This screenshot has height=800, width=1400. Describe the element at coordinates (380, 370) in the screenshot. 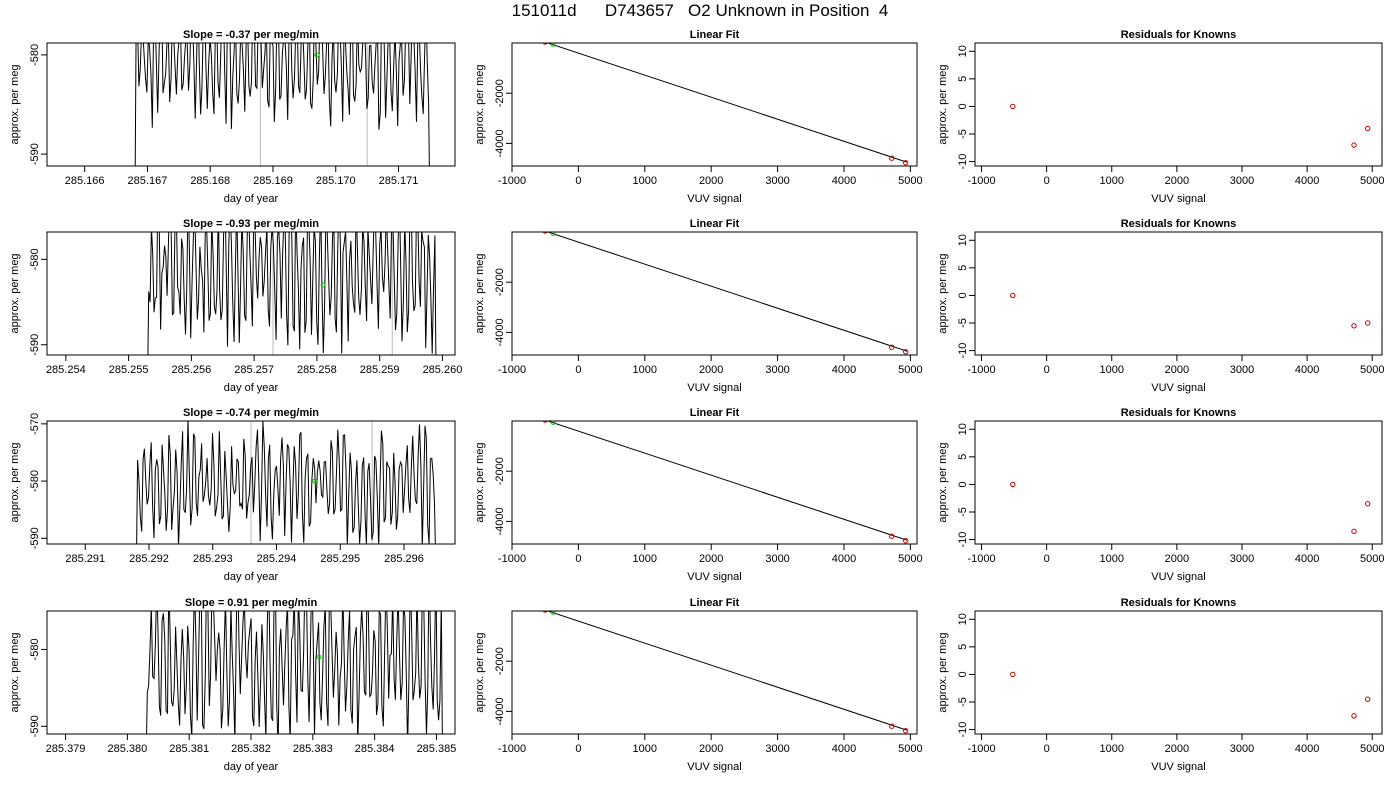

I see `x-tick-label: 285.259` at that location.